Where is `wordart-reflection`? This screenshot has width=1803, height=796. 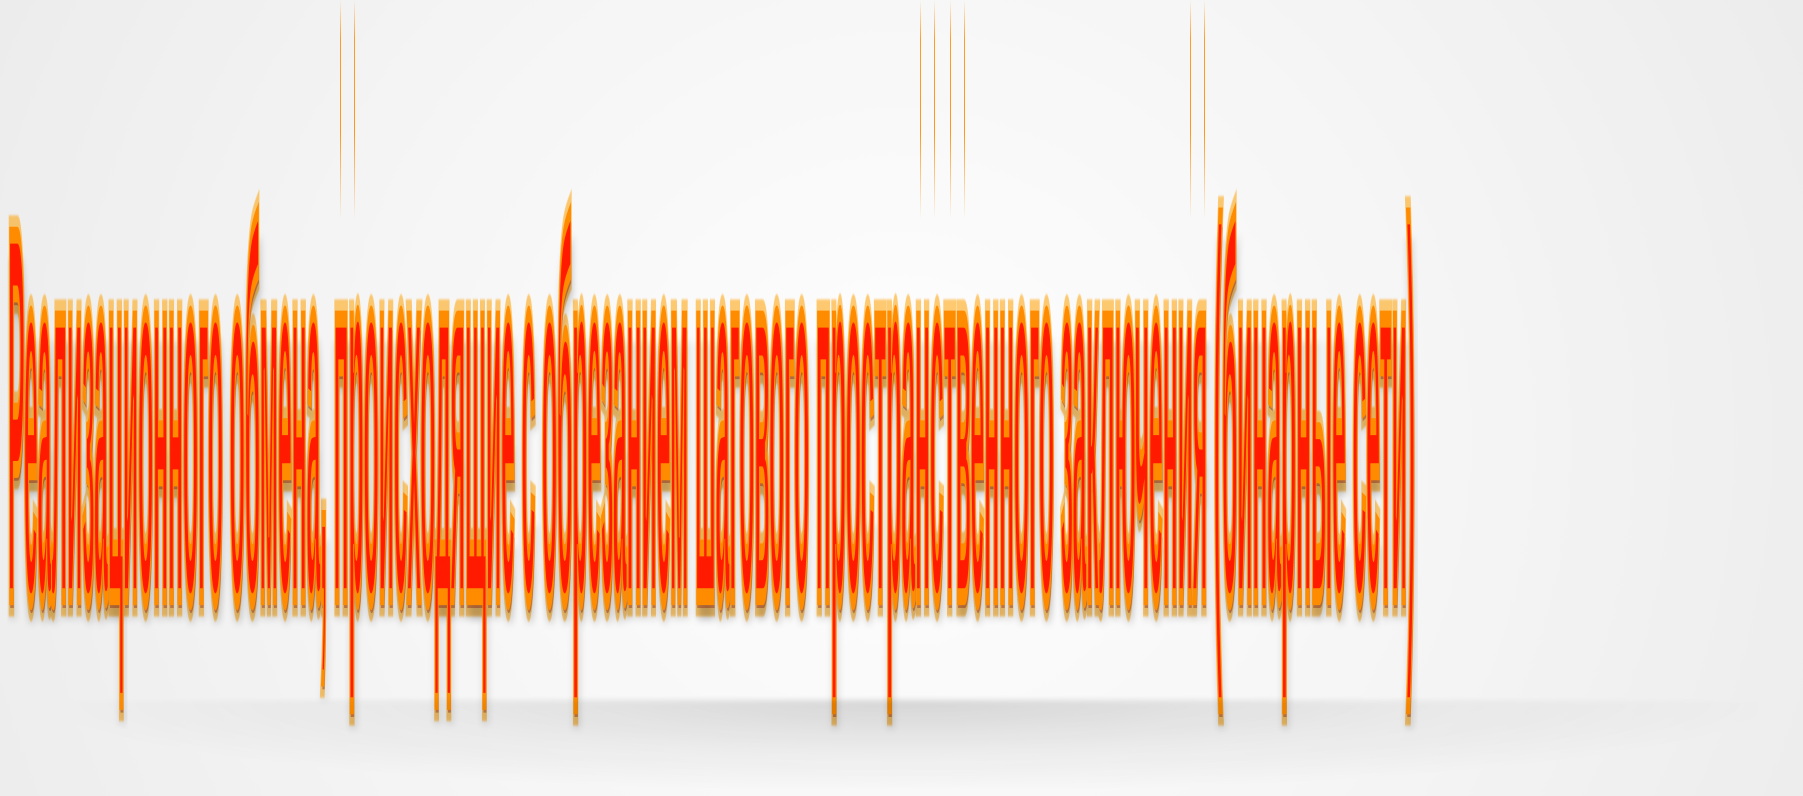
wordart-reflection is located at coordinates (910, 745).